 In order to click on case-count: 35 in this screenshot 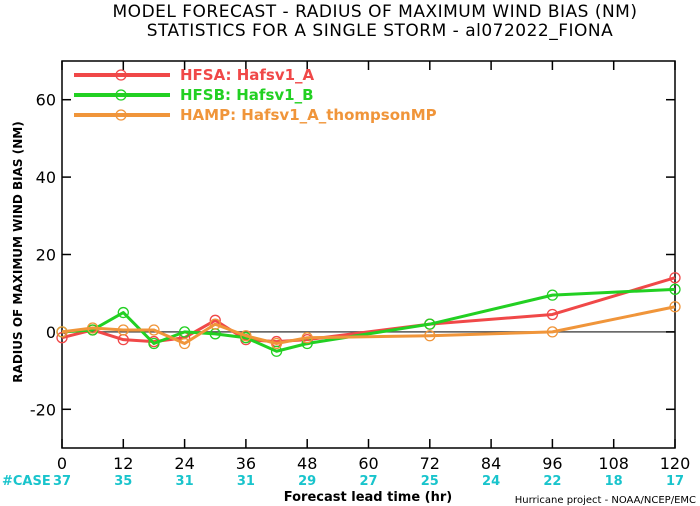, I will do `click(123, 481)`.